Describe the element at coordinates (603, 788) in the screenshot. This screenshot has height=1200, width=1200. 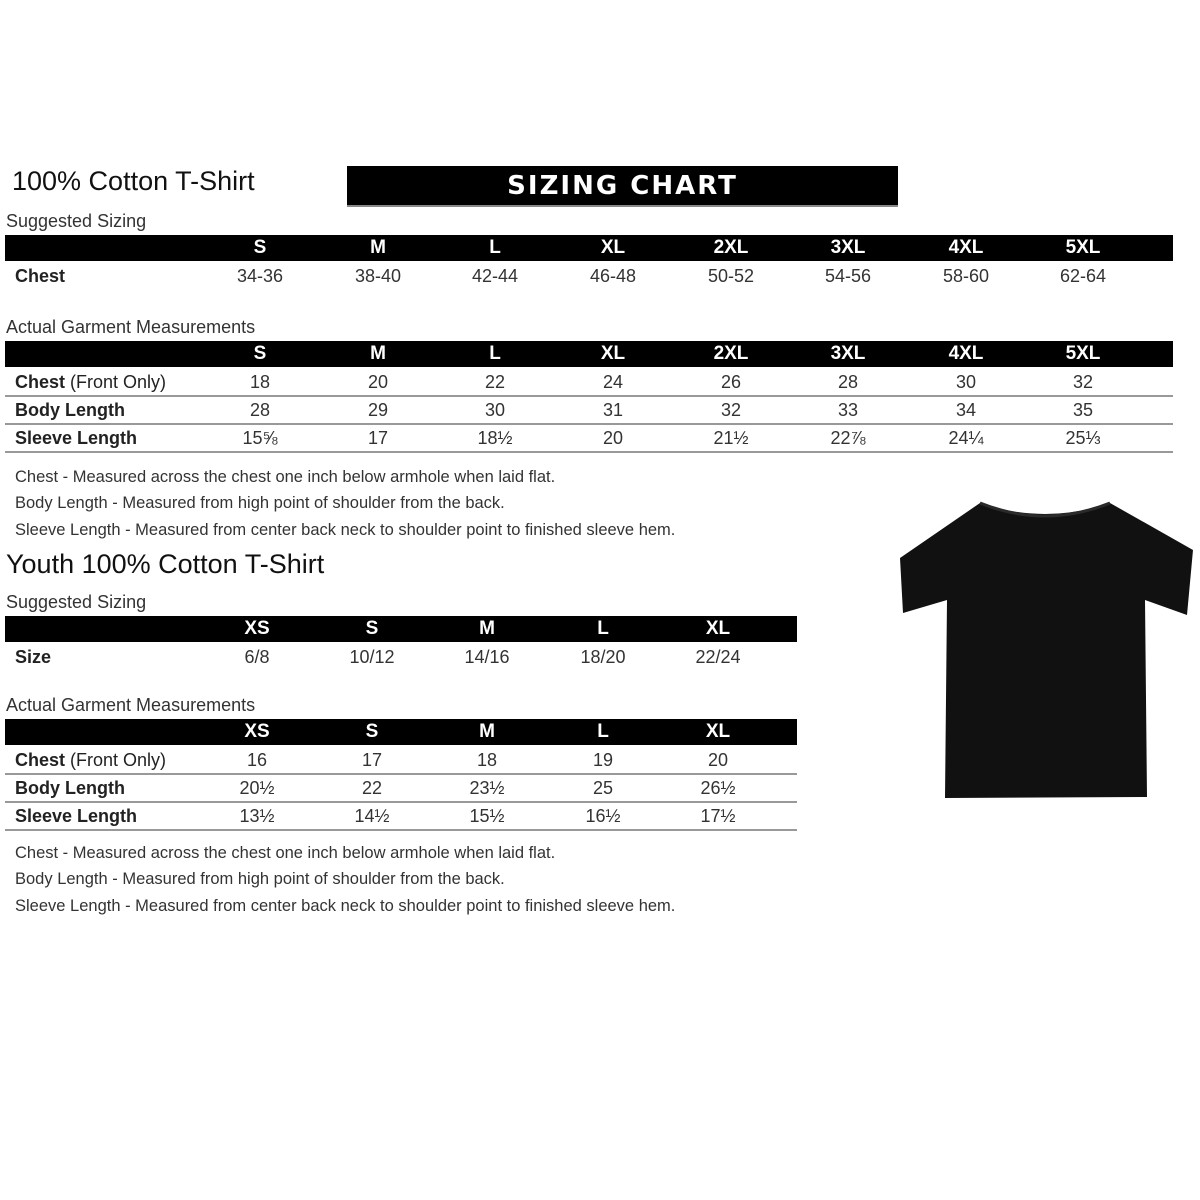
I see `table-cell: 25` at that location.